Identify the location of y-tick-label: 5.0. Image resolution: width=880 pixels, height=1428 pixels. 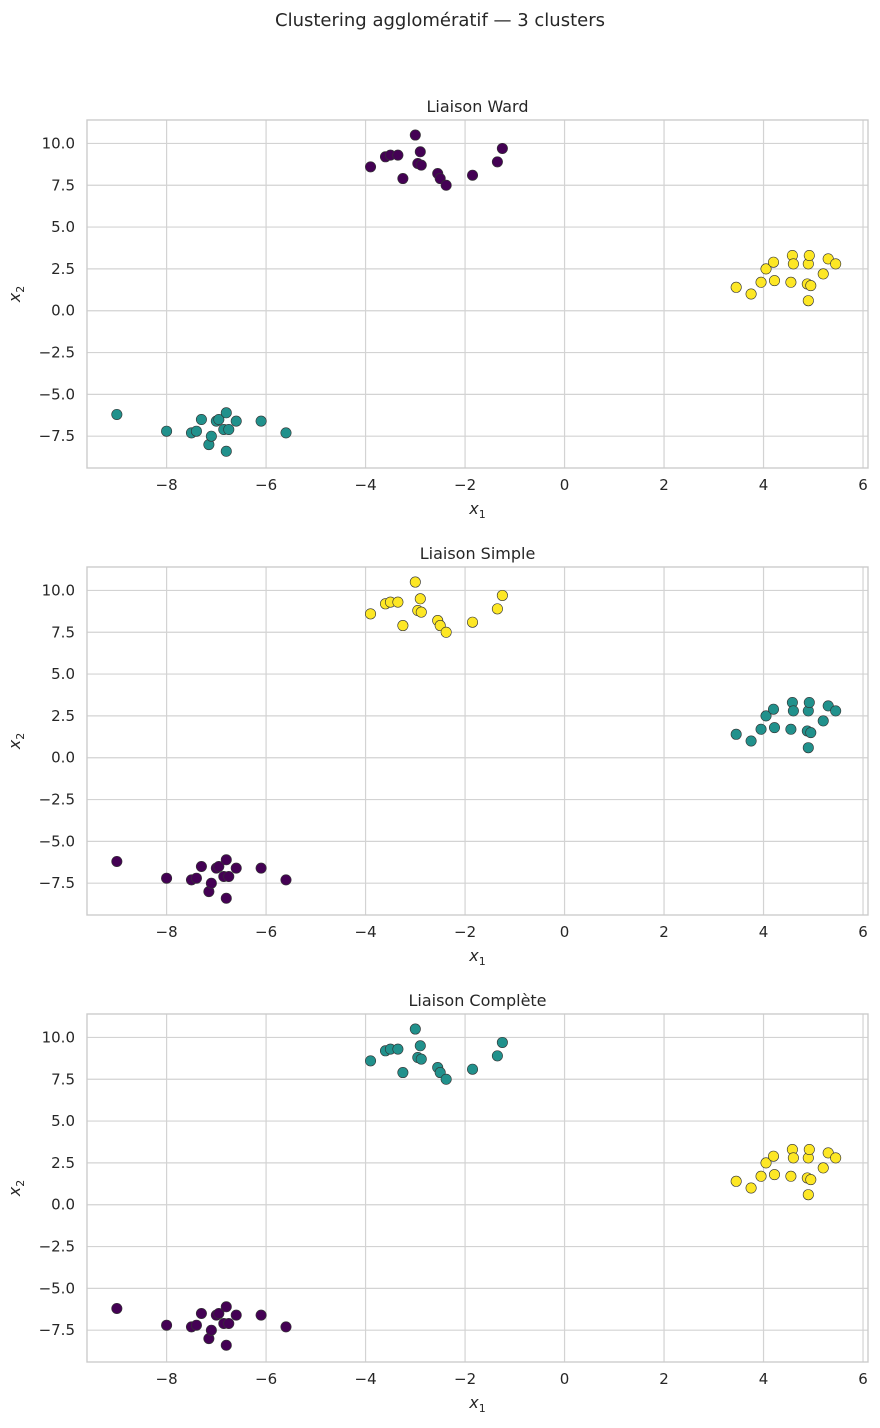
(63, 674).